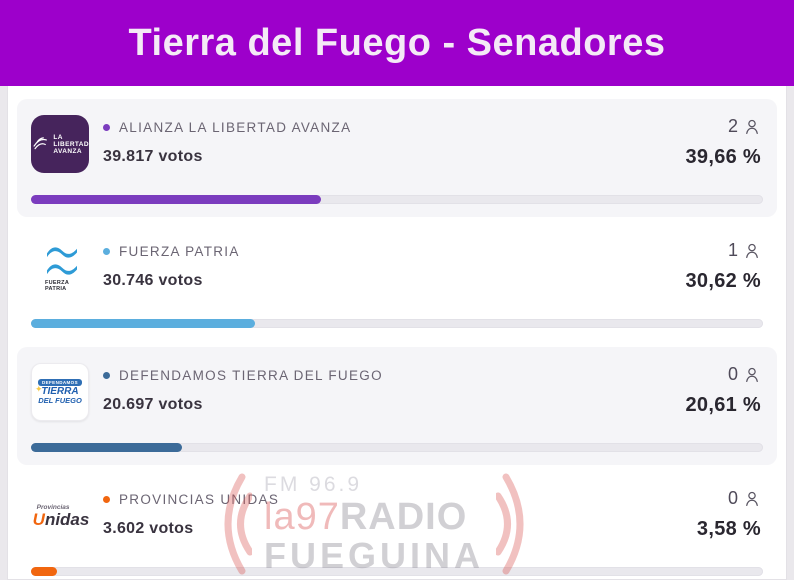 This screenshot has height=580, width=794. I want to click on votes-count: 20.697 votos, so click(153, 404).